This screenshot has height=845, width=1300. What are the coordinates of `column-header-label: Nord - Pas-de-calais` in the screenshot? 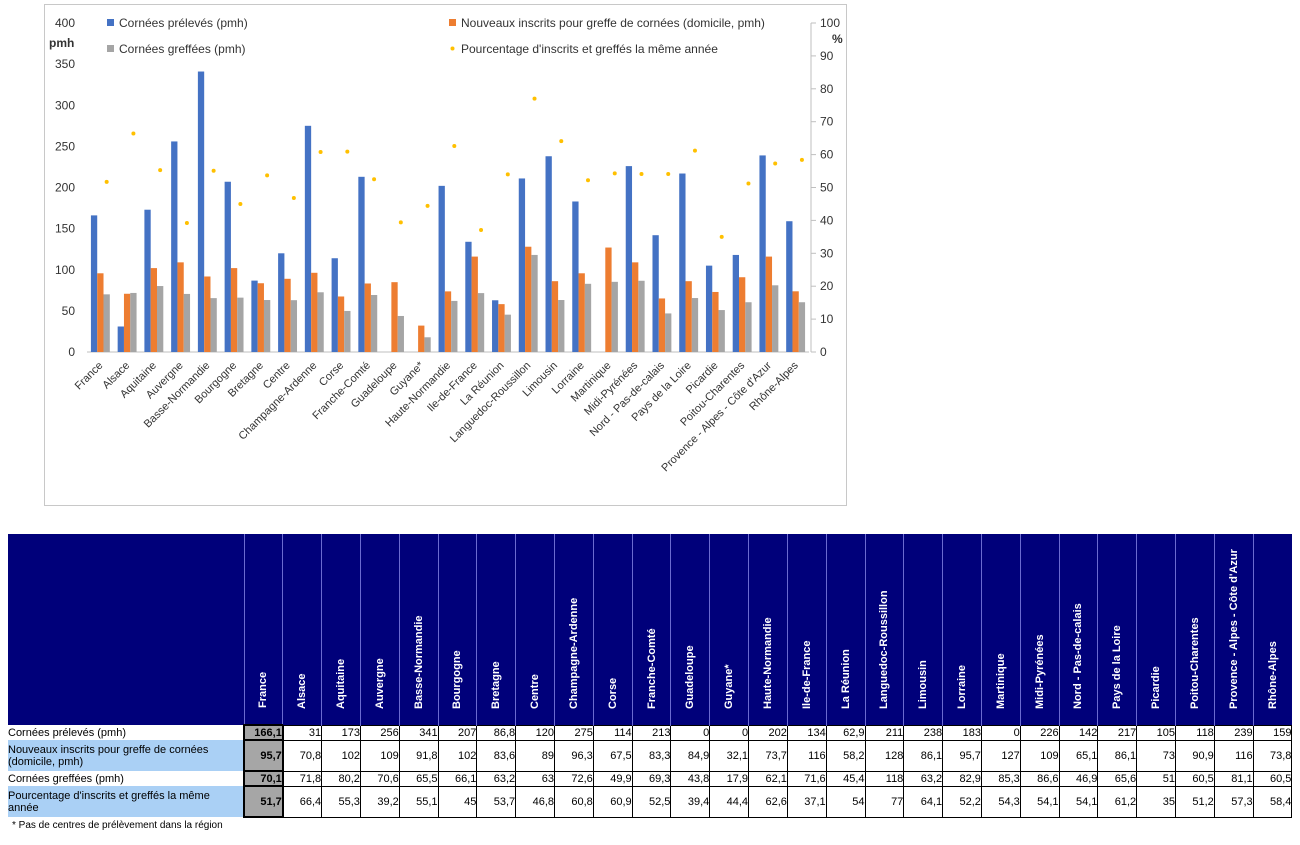 It's located at (1078, 655).